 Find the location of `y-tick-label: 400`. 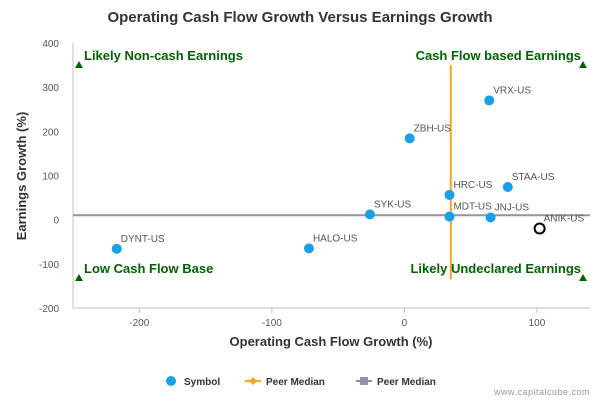

y-tick-label: 400 is located at coordinates (50, 44).